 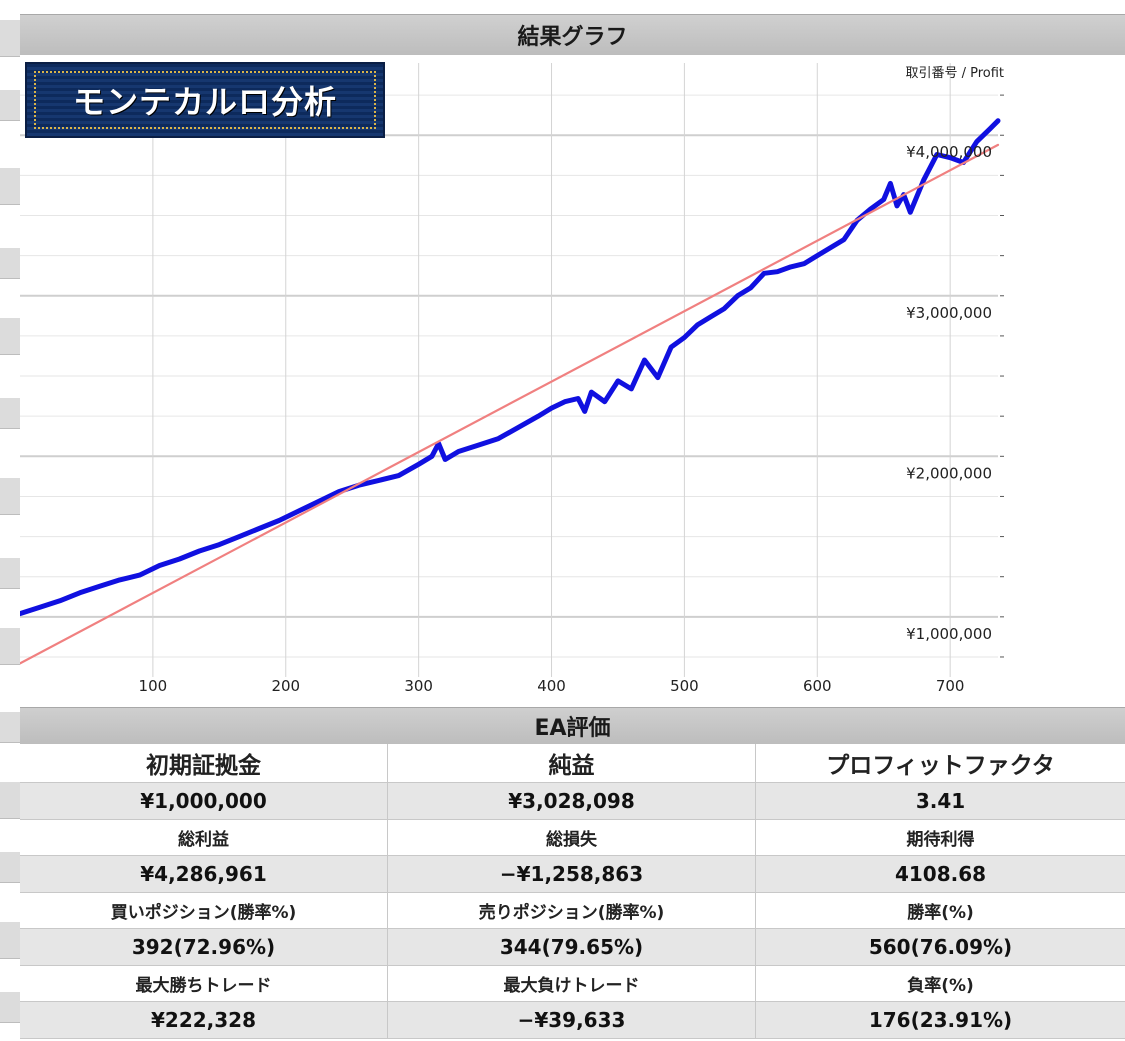 What do you see at coordinates (572, 35) in the screenshot?
I see `graph-panel-title: 結果グラフ` at bounding box center [572, 35].